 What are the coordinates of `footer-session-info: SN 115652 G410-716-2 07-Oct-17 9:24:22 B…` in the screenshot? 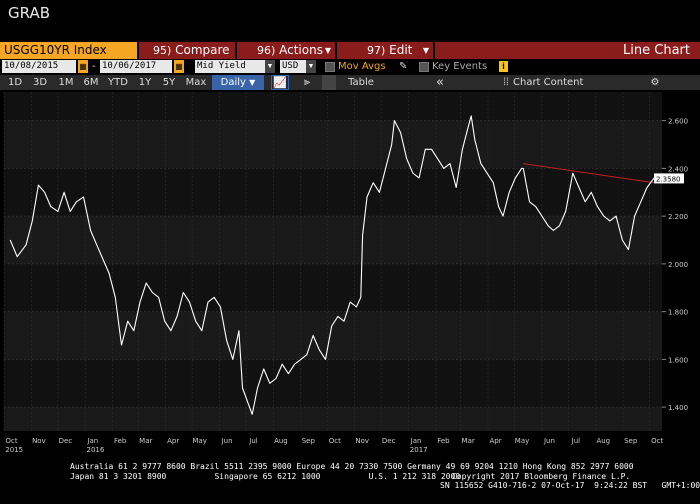 It's located at (570, 485).